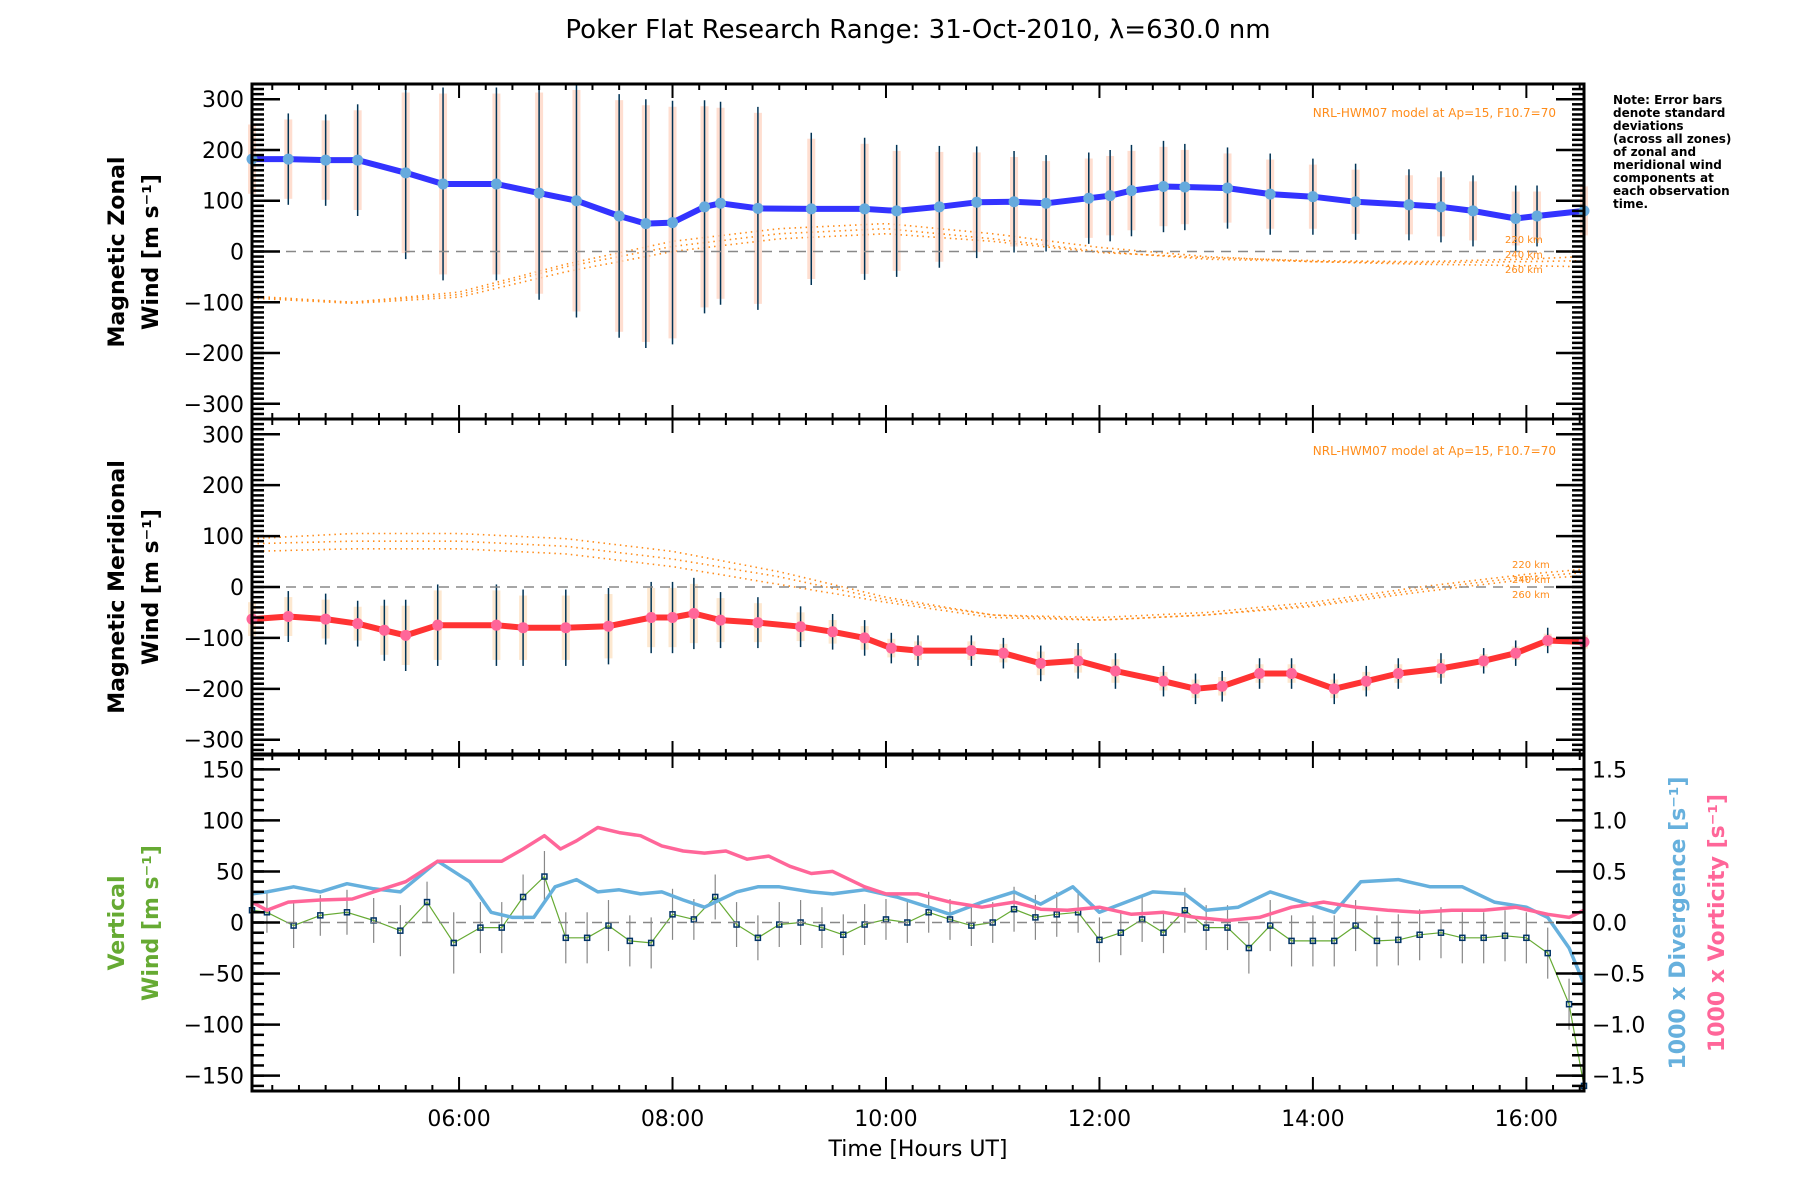 The width and height of the screenshot is (1800, 1200). I want to click on right-tick-label: 0.5, so click(1609, 872).